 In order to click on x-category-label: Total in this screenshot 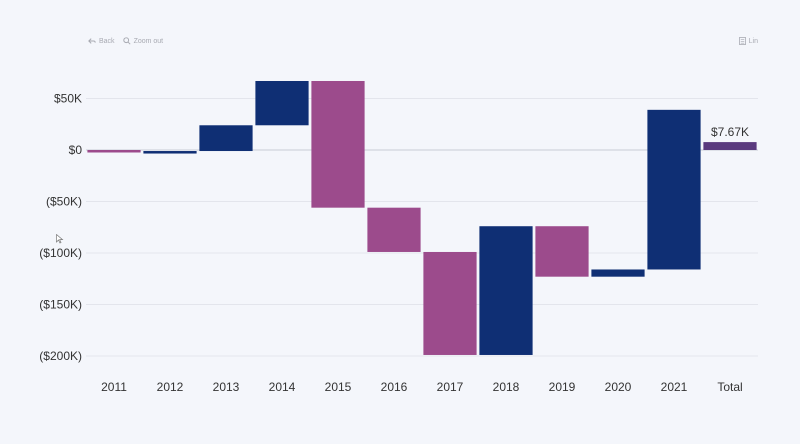, I will do `click(729, 387)`.